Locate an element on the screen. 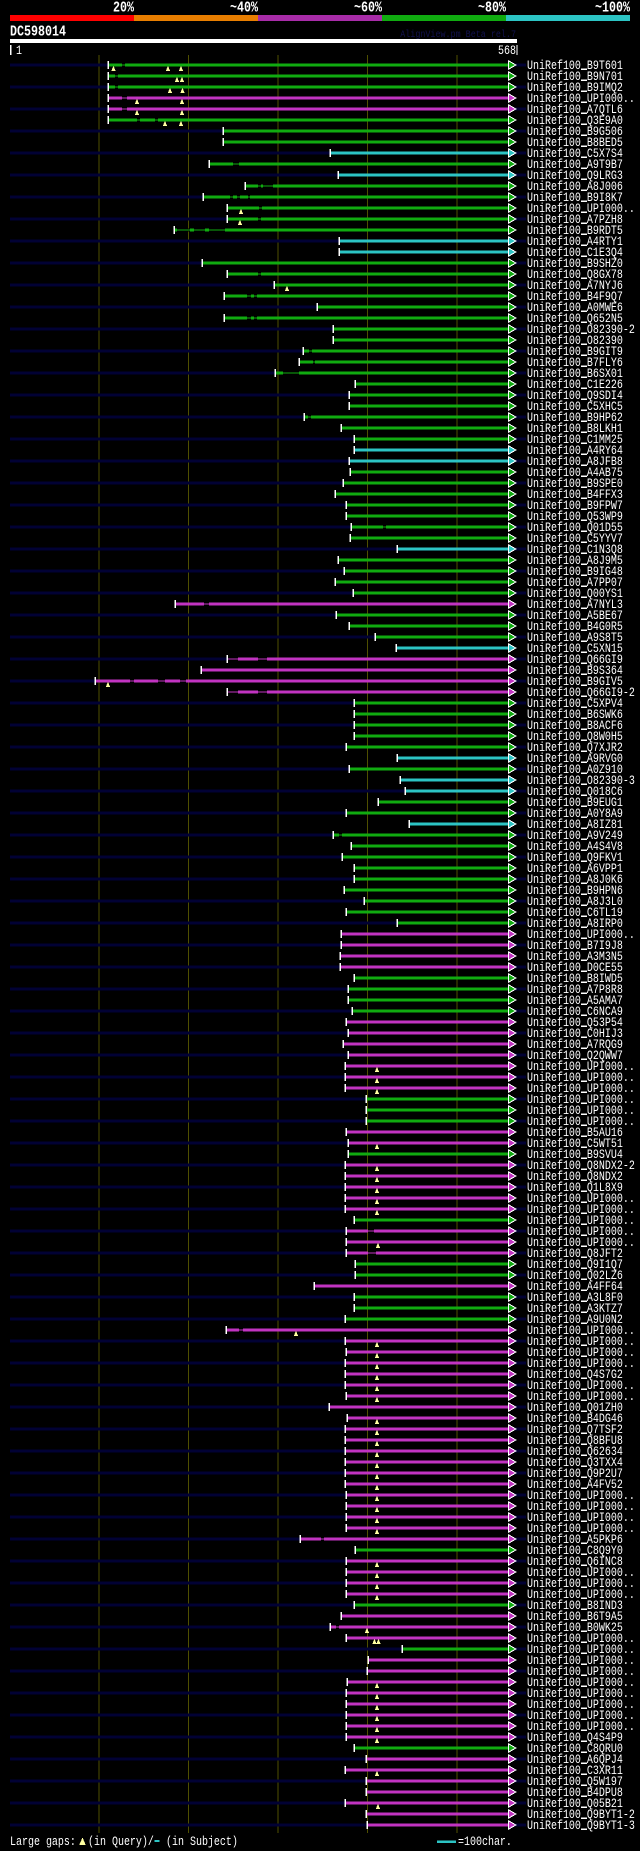  svg-text: UniRef100 B9SVU4 is located at coordinates (575, 1155).